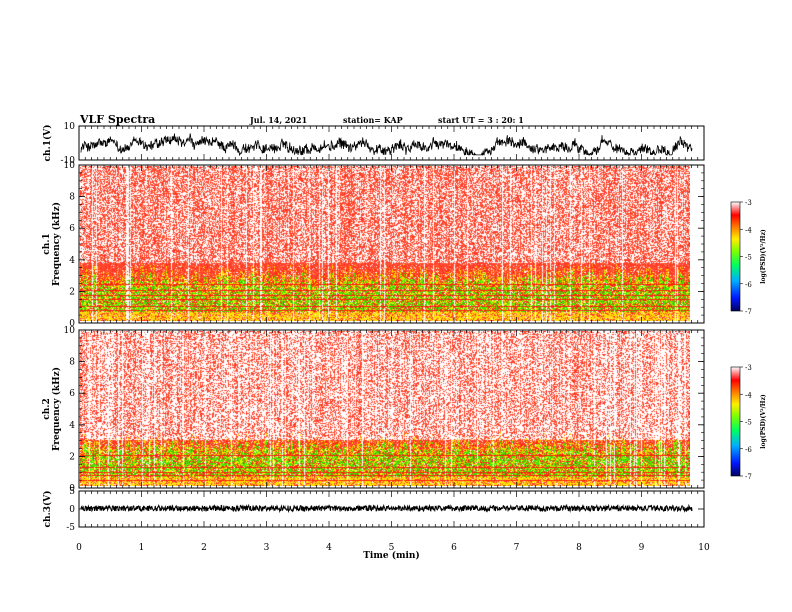 The image size is (792, 612). I want to click on date-label: Jul. 14, 2021, so click(279, 120).